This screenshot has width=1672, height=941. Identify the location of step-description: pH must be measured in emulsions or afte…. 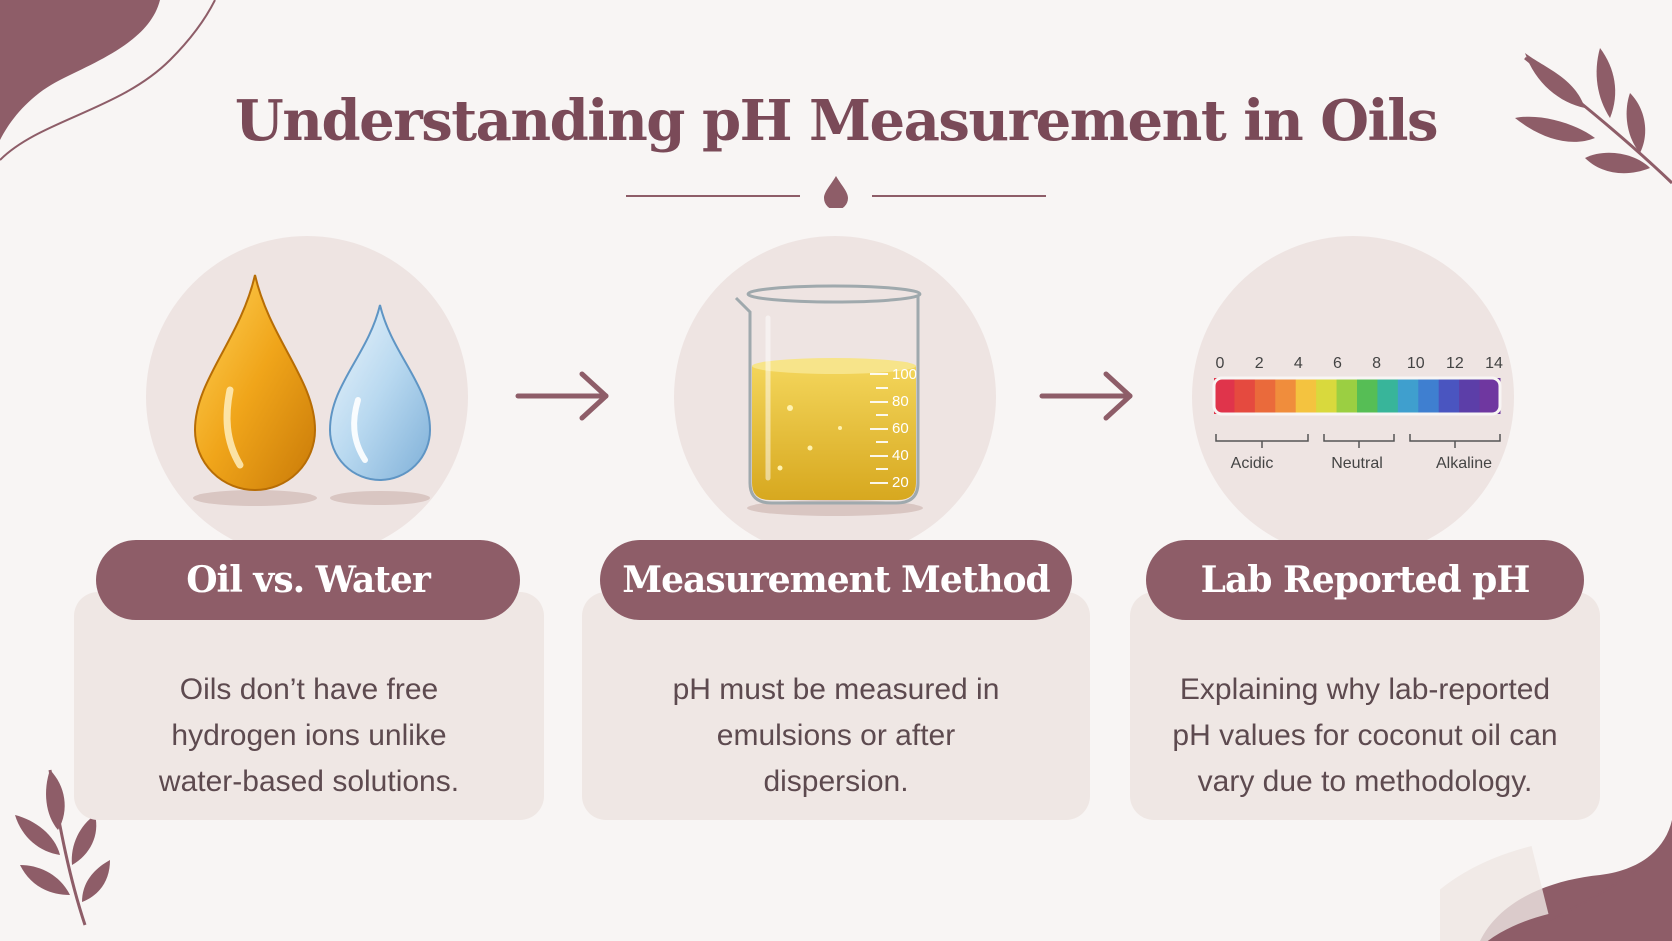
(836, 735).